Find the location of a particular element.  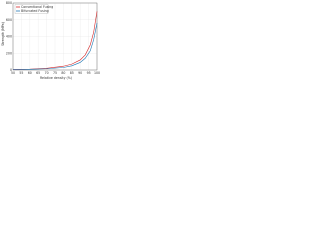

y-tick-label: 400 is located at coordinates (9, 37).